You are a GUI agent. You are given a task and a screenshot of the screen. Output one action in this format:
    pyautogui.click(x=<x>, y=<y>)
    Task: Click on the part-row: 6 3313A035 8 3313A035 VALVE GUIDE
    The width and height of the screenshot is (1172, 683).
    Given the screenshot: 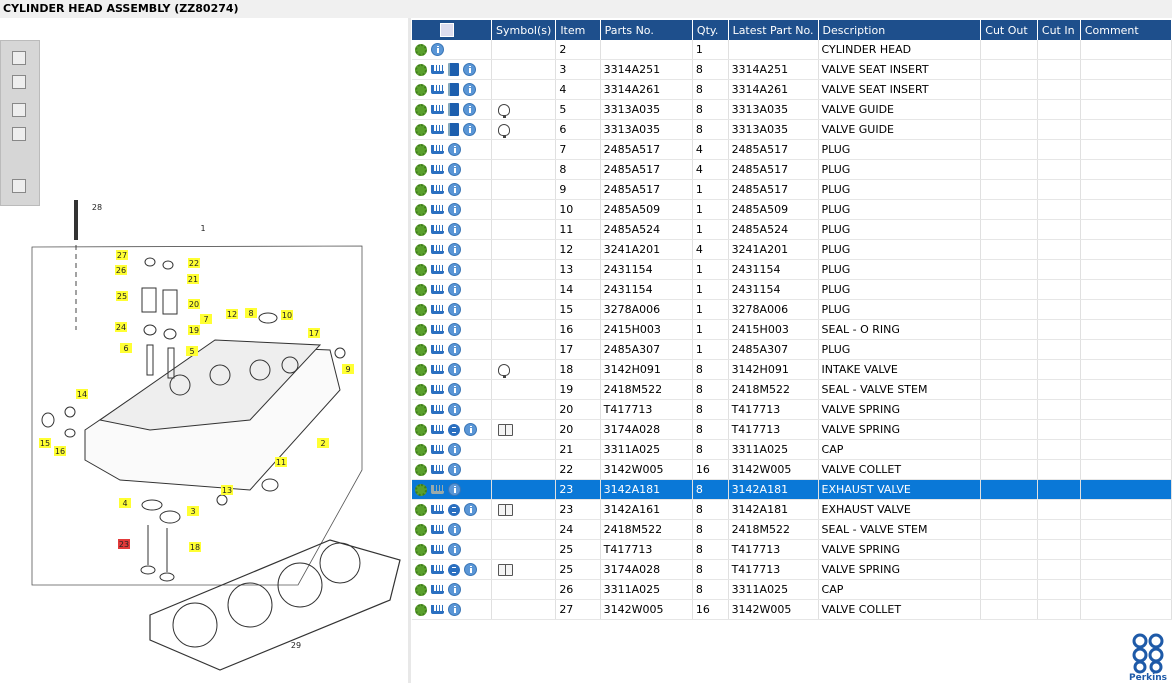 What is the action you would take?
    pyautogui.click(x=792, y=129)
    